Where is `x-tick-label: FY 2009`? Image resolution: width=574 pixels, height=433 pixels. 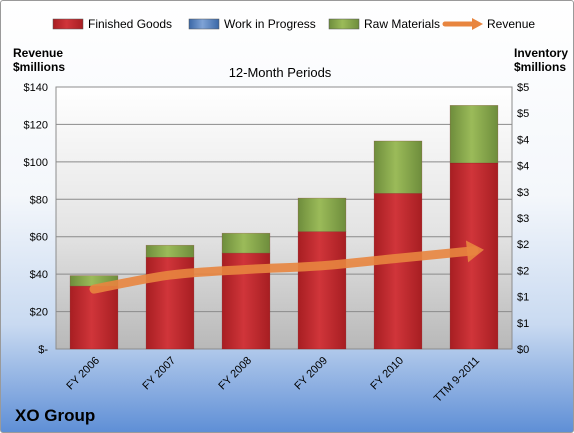 x-tick-label: FY 2009 is located at coordinates (311, 374).